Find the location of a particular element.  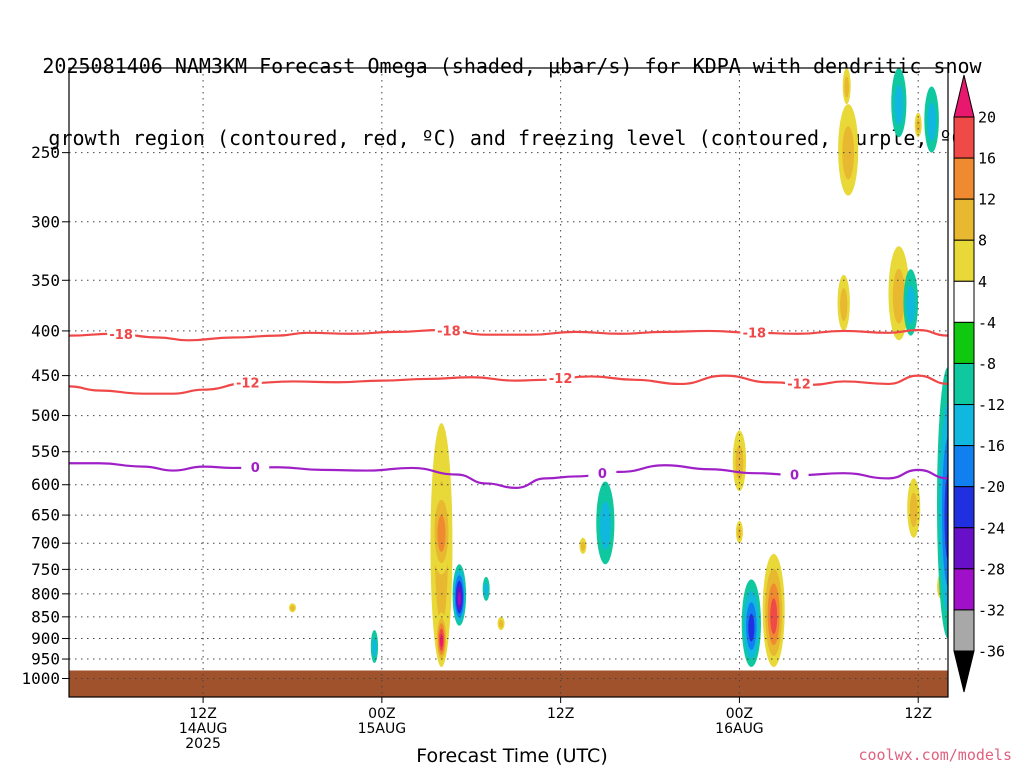

xtick-label-4-0: 12Z is located at coordinates (918, 714).